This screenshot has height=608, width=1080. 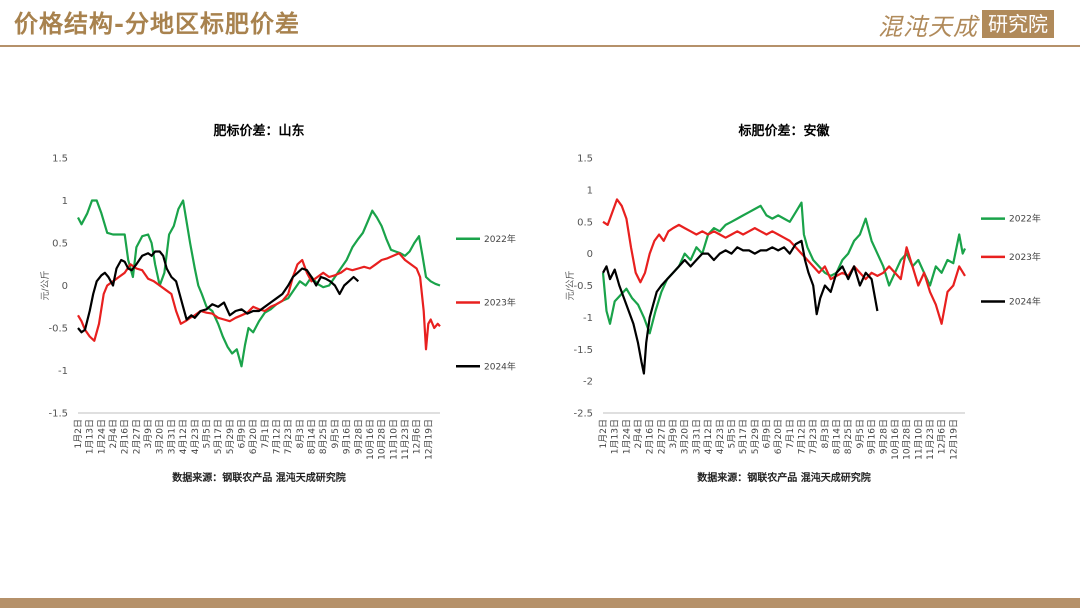 I want to click on header-rule, so click(x=540, y=46).